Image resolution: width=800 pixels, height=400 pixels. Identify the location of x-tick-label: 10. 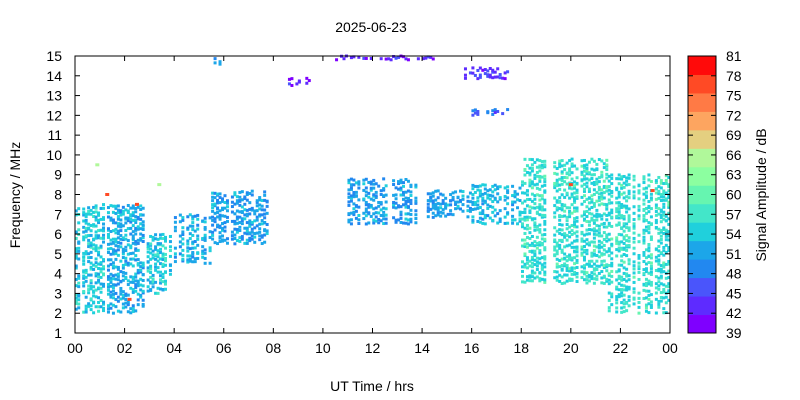
(323, 348).